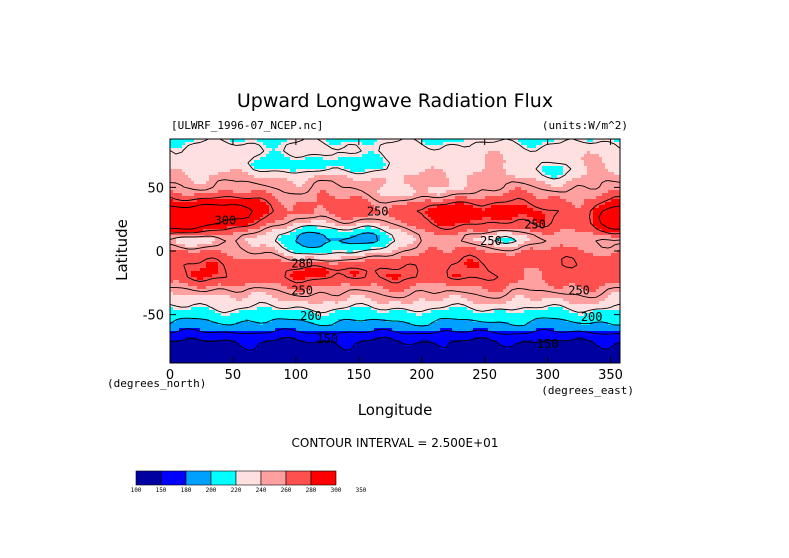  I want to click on contour-label: 200, so click(311, 316).